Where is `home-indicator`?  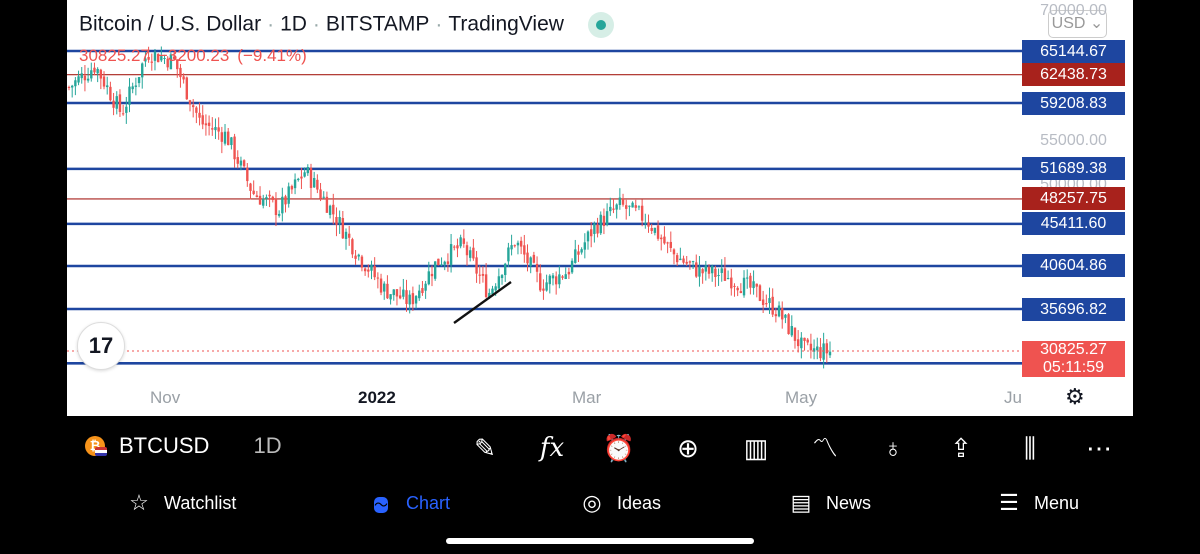 home-indicator is located at coordinates (600, 541).